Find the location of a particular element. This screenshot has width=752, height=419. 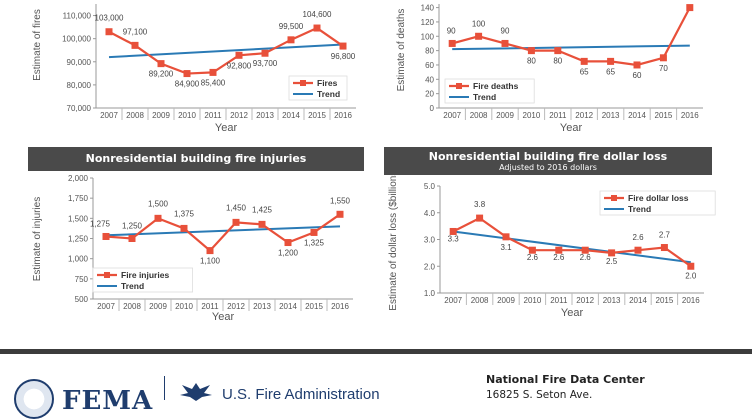

injuries-legend-series-marker is located at coordinates (107, 275).